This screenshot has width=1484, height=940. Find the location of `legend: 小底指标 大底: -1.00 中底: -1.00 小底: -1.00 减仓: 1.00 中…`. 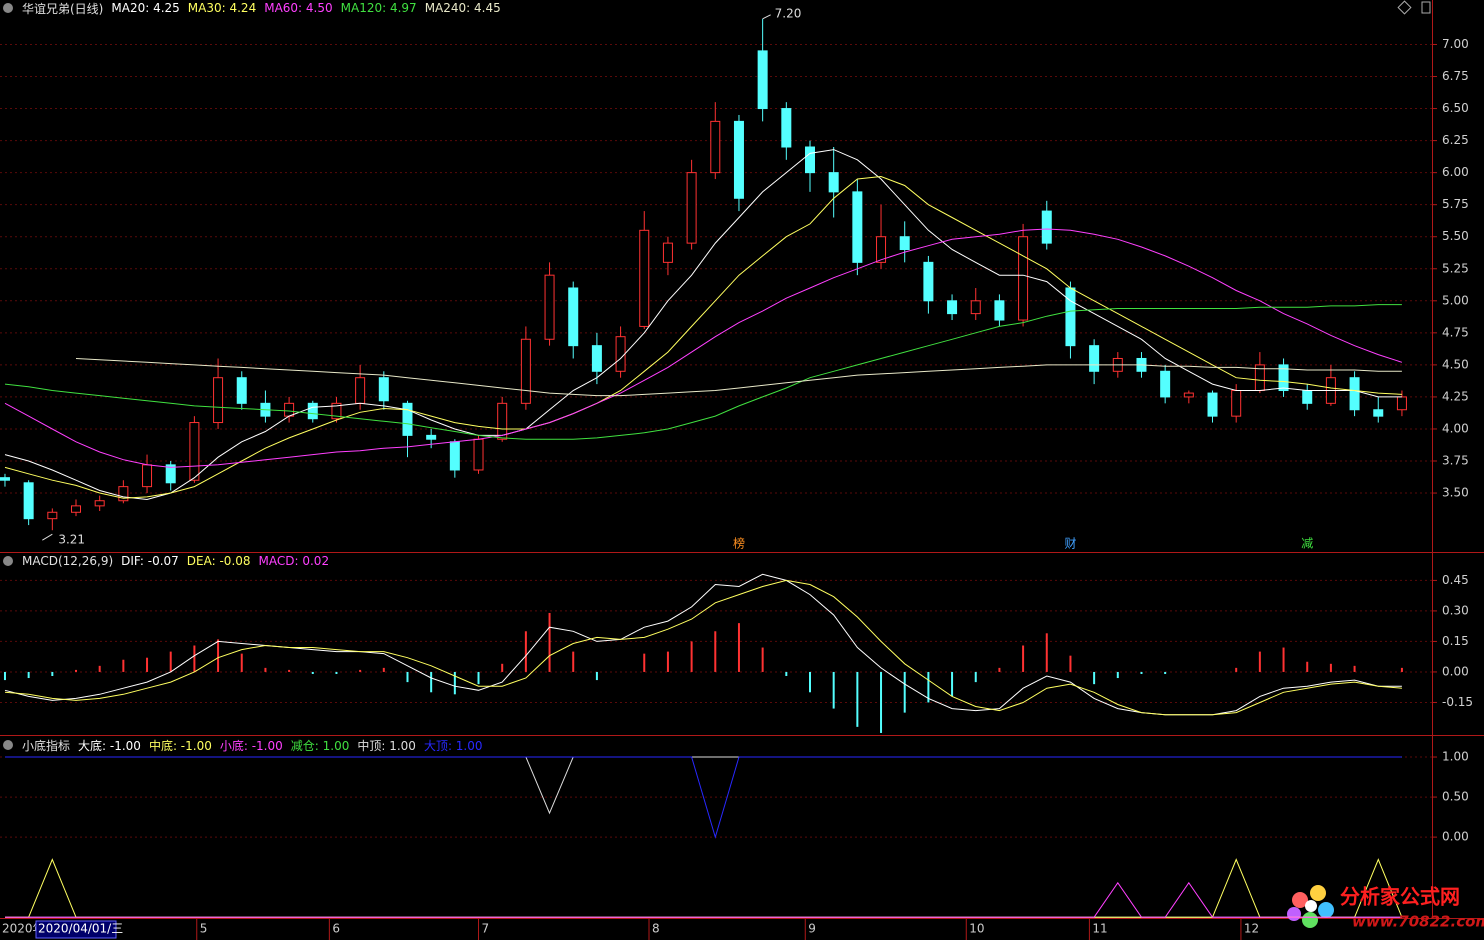

legend: 小底指标 大底: -1.00 中底: -1.00 小底: -1.00 减仓: 1.00 中… is located at coordinates (242, 745).